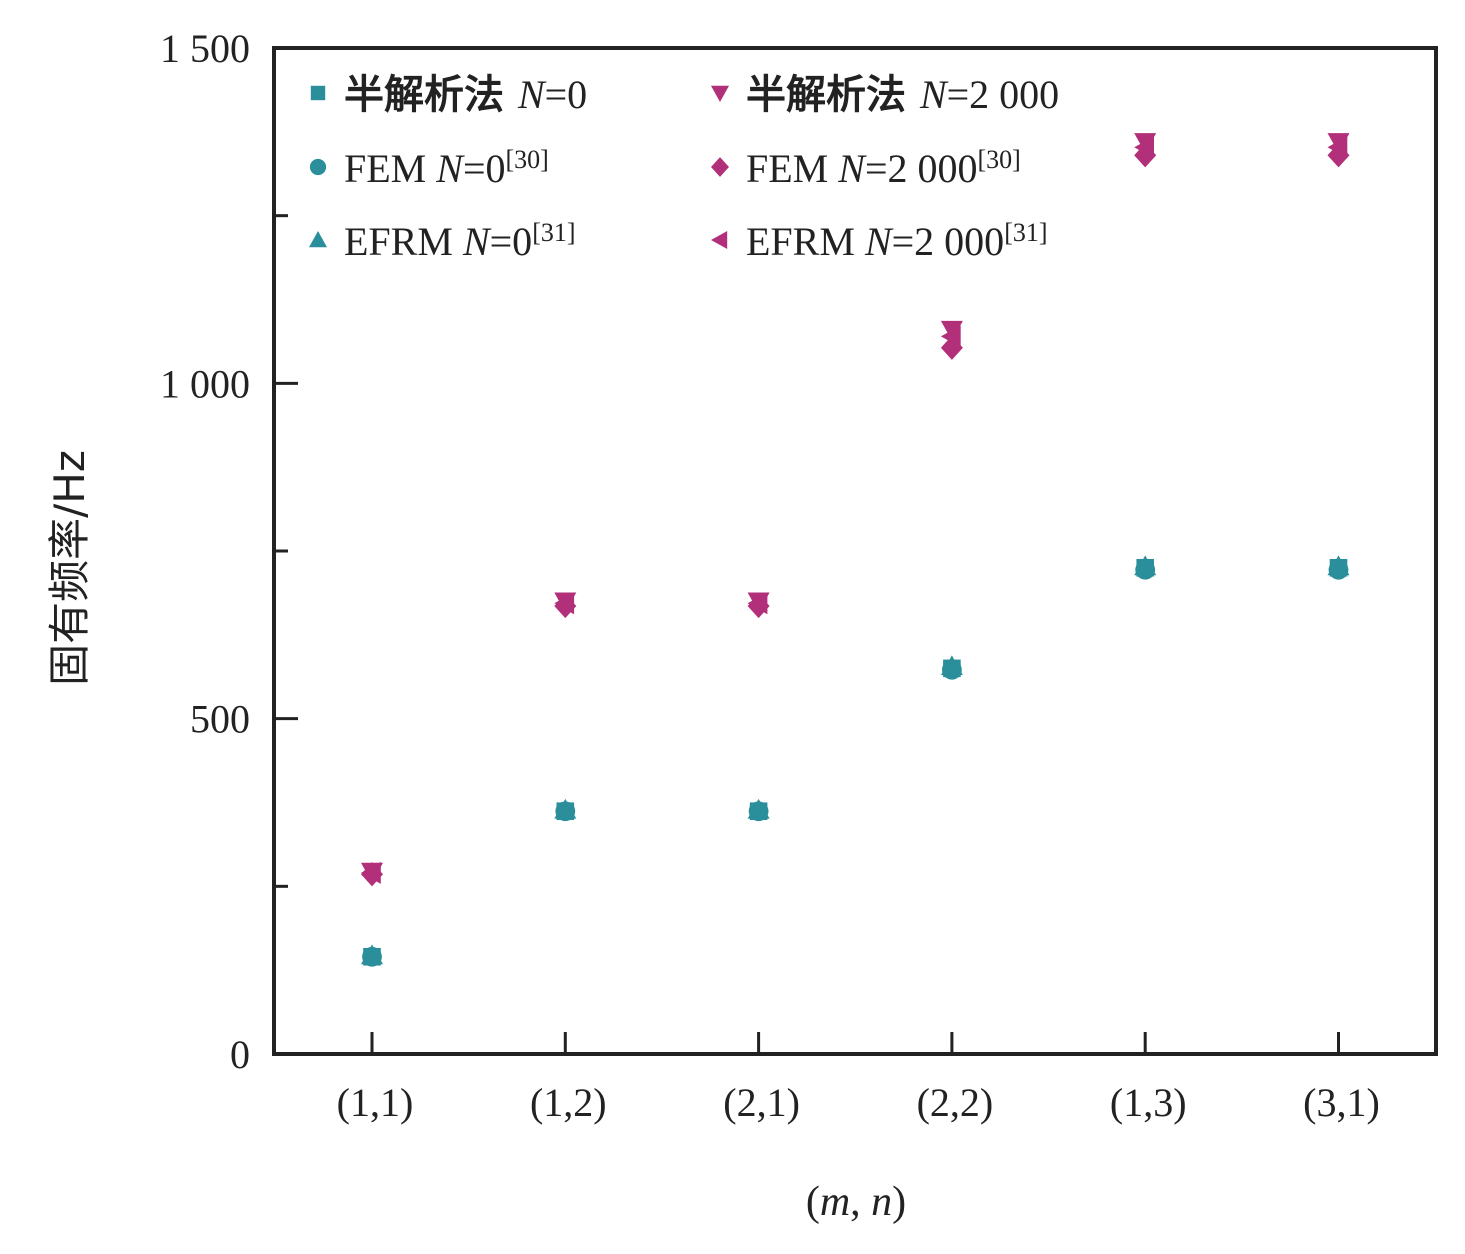  I want to click on legend-entry: 半解析法 N=0, so click(465, 95).